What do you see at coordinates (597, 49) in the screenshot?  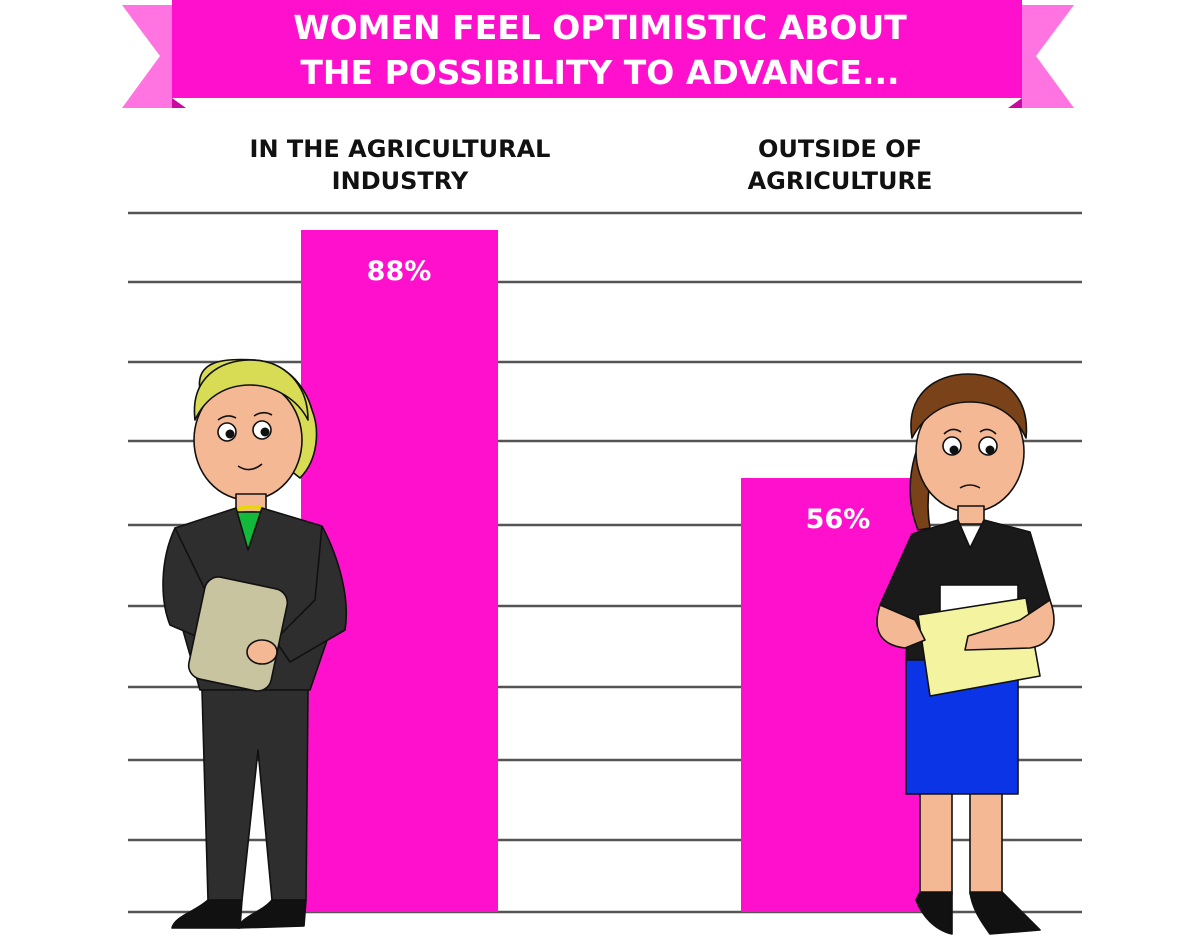 I see `banner-body` at bounding box center [597, 49].